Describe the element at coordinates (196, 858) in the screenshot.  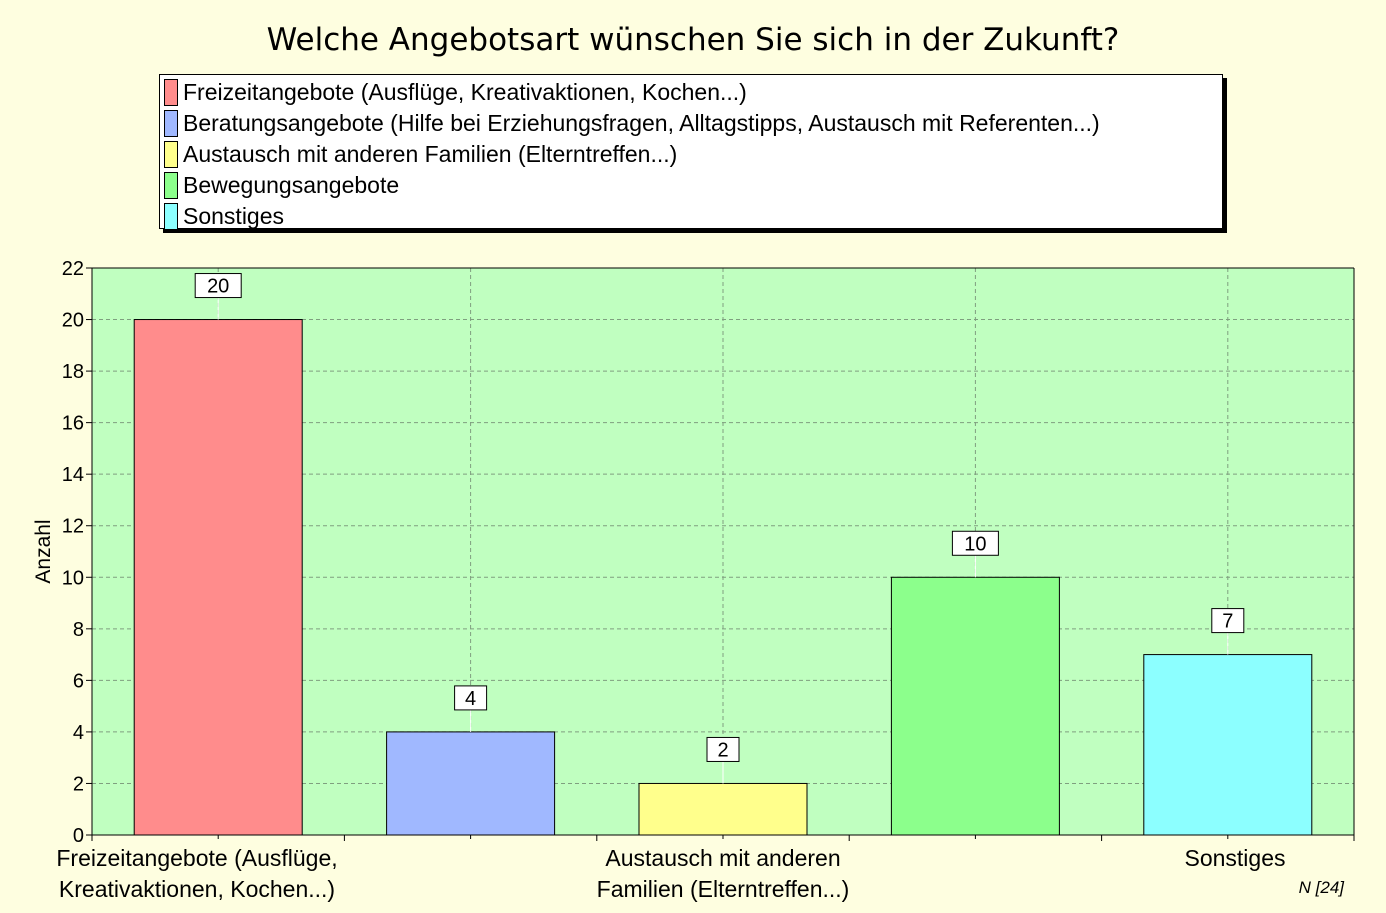
I see `x-category-label: Freizeitangebote (Ausflüge,` at that location.